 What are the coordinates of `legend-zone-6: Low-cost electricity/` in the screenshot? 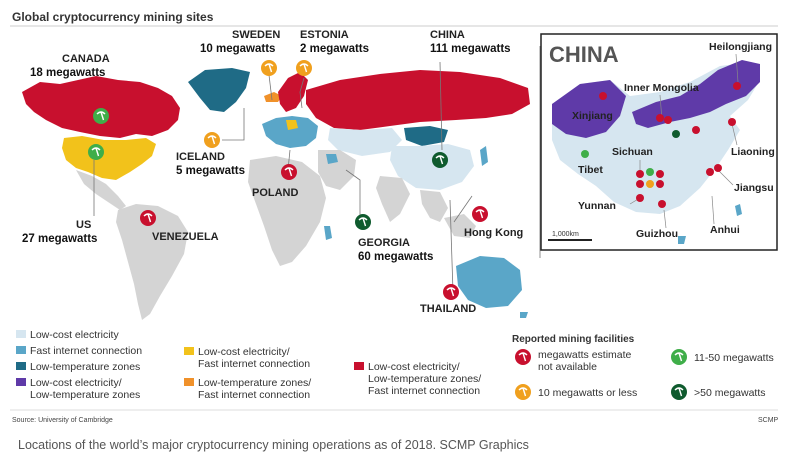 It's located at (414, 367).